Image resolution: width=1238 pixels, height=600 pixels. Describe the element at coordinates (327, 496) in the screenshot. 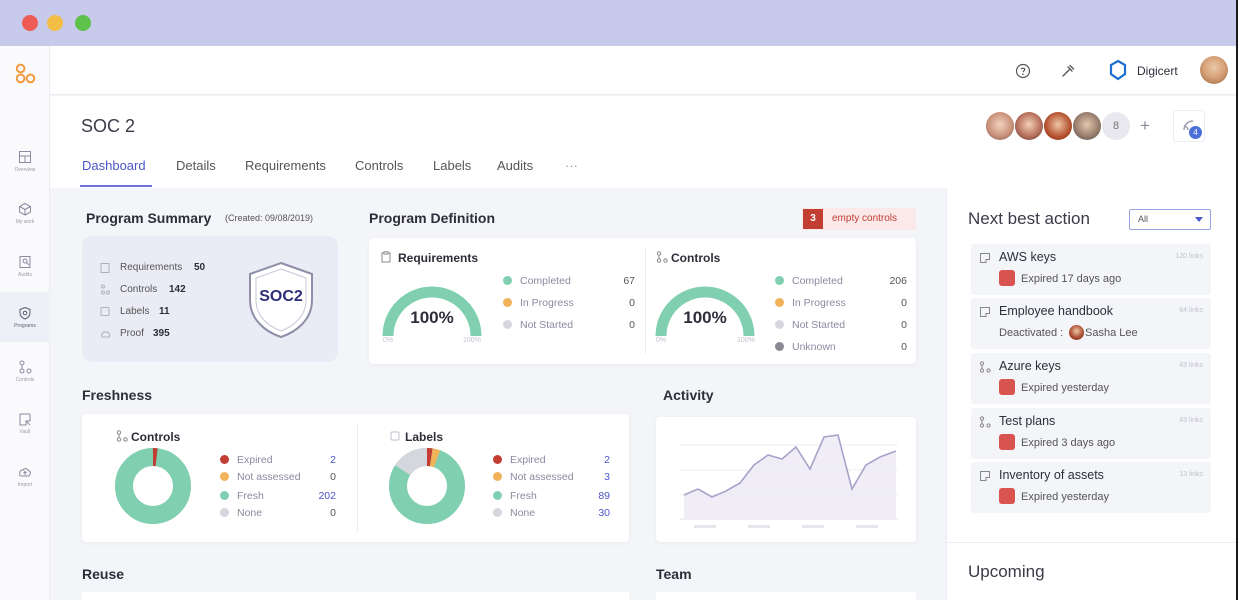

I see `legend-value: 202` at that location.